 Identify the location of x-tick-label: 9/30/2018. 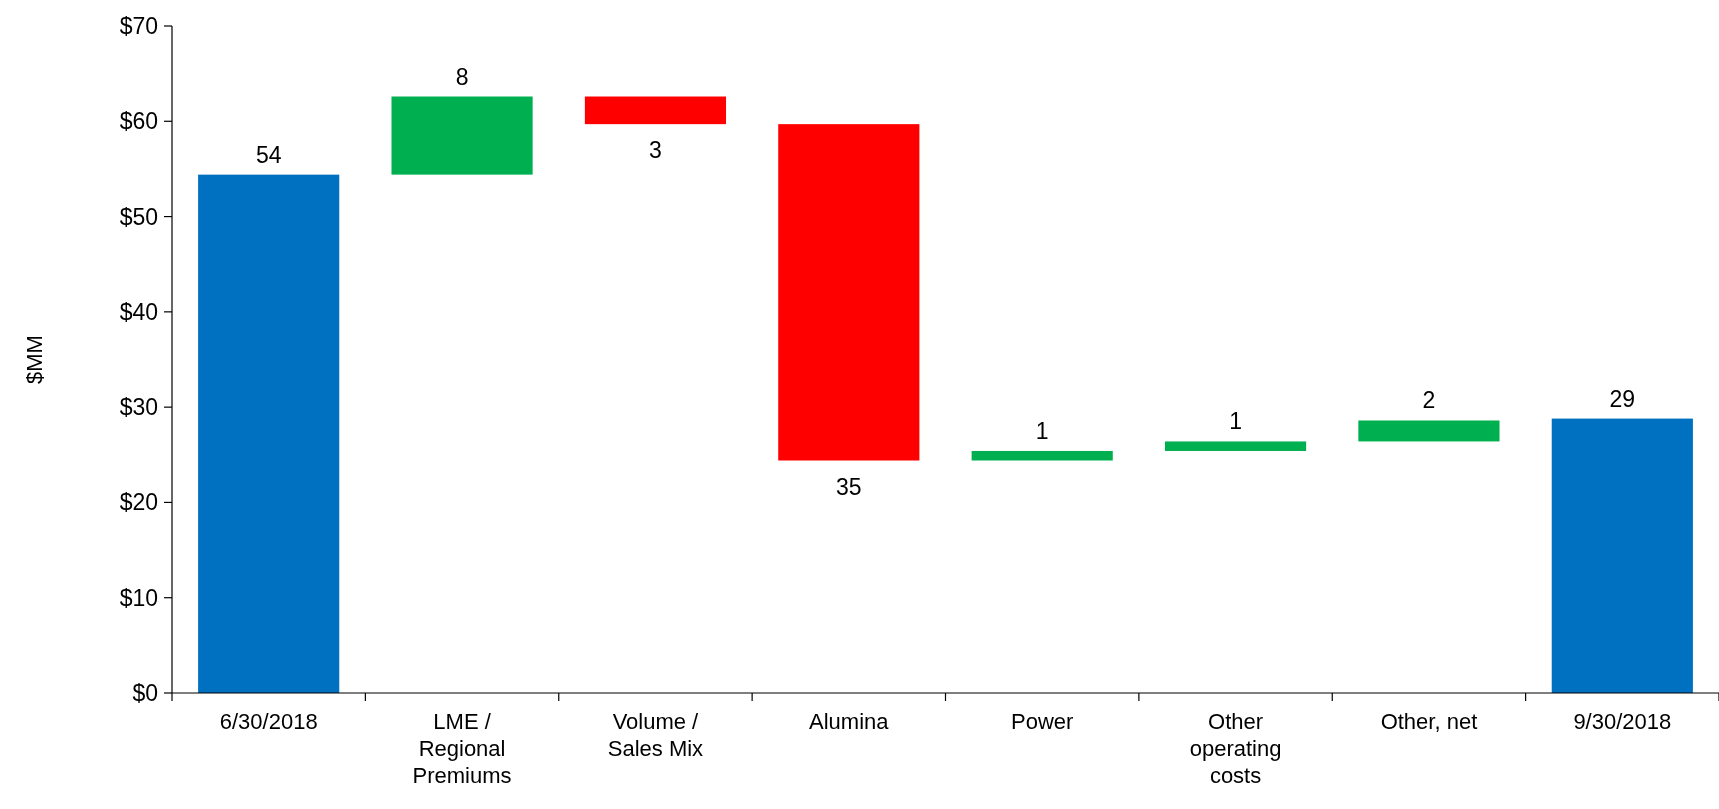
(1622, 721).